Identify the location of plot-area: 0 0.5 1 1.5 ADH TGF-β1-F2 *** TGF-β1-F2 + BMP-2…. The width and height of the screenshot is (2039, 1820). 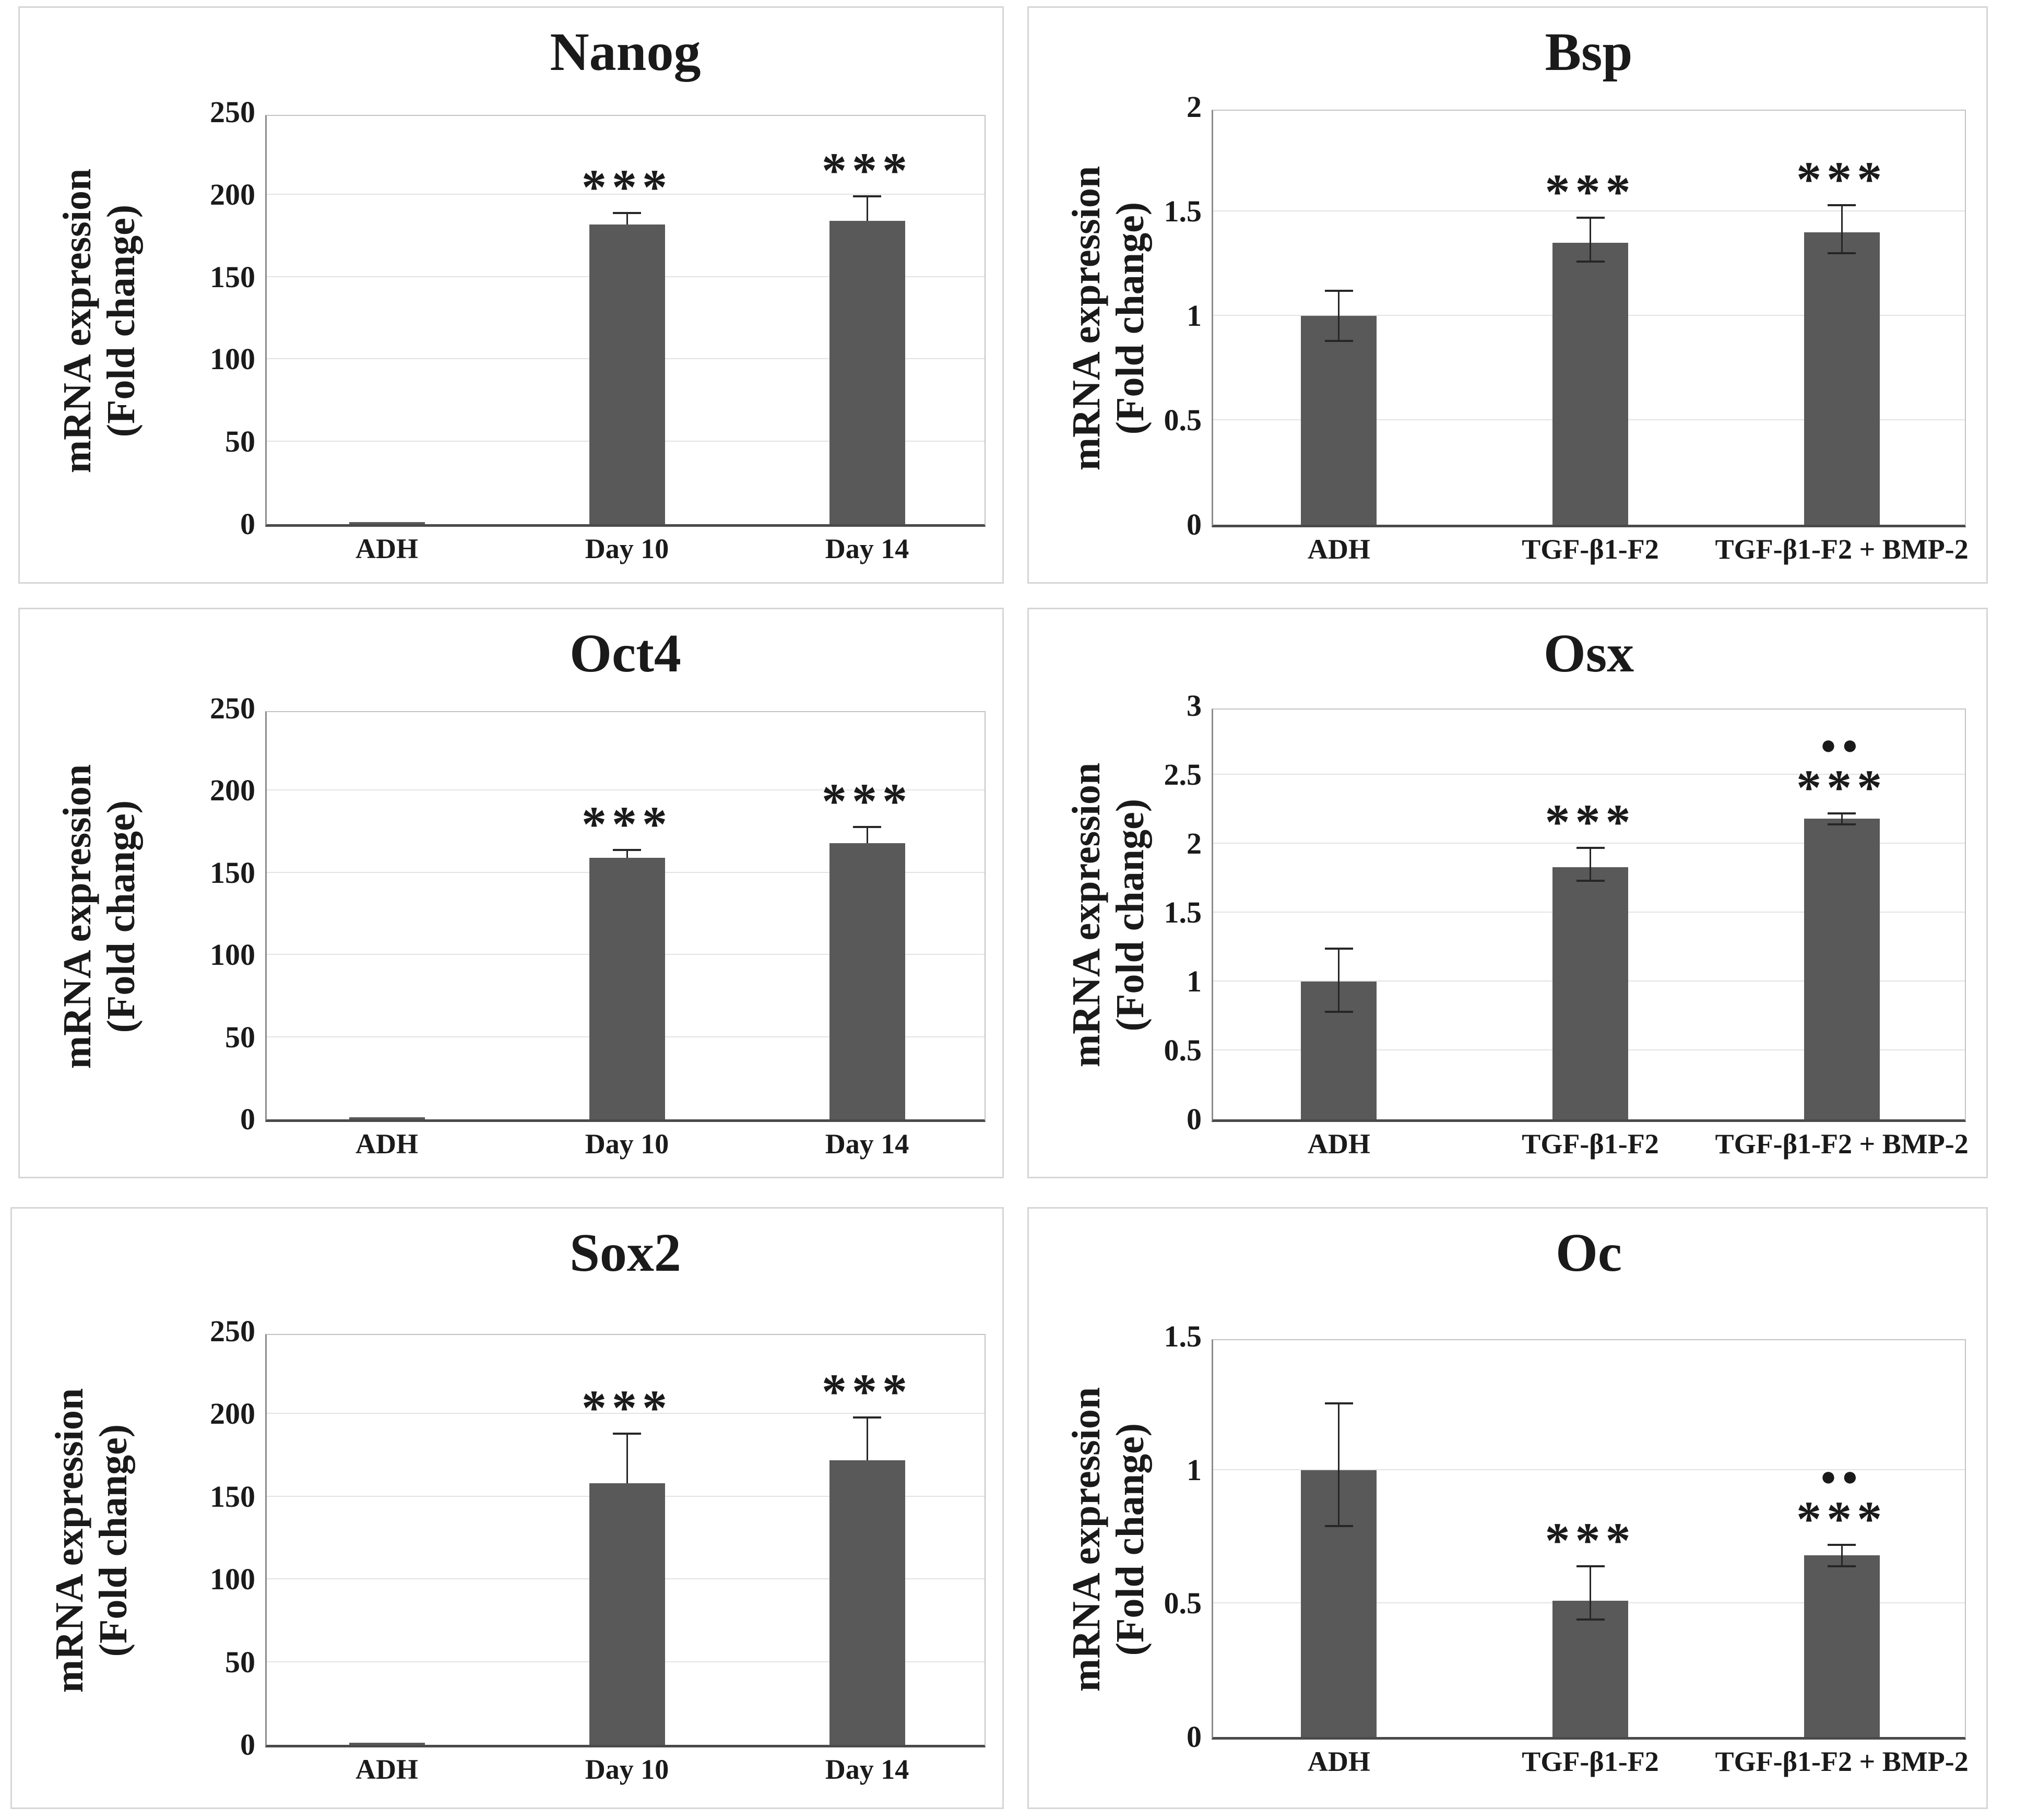
(1566, 1549).